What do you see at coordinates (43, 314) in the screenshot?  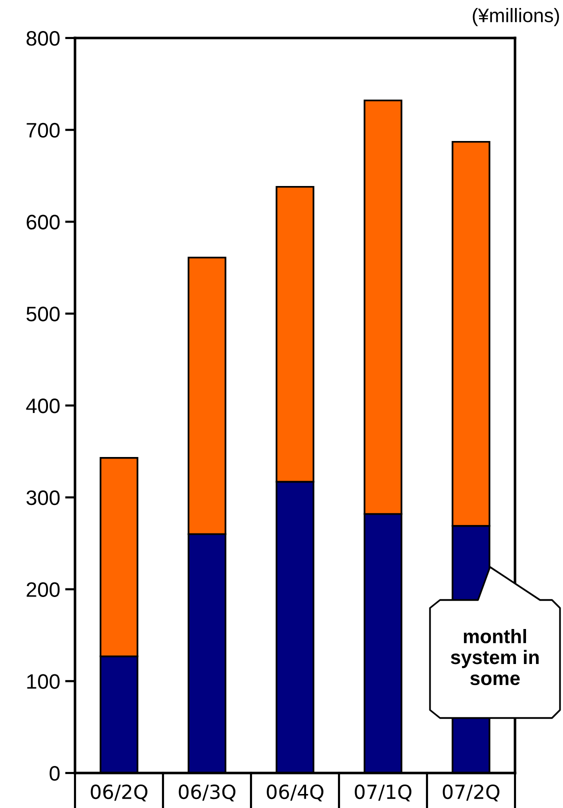 I see `y-tick-label: 500` at bounding box center [43, 314].